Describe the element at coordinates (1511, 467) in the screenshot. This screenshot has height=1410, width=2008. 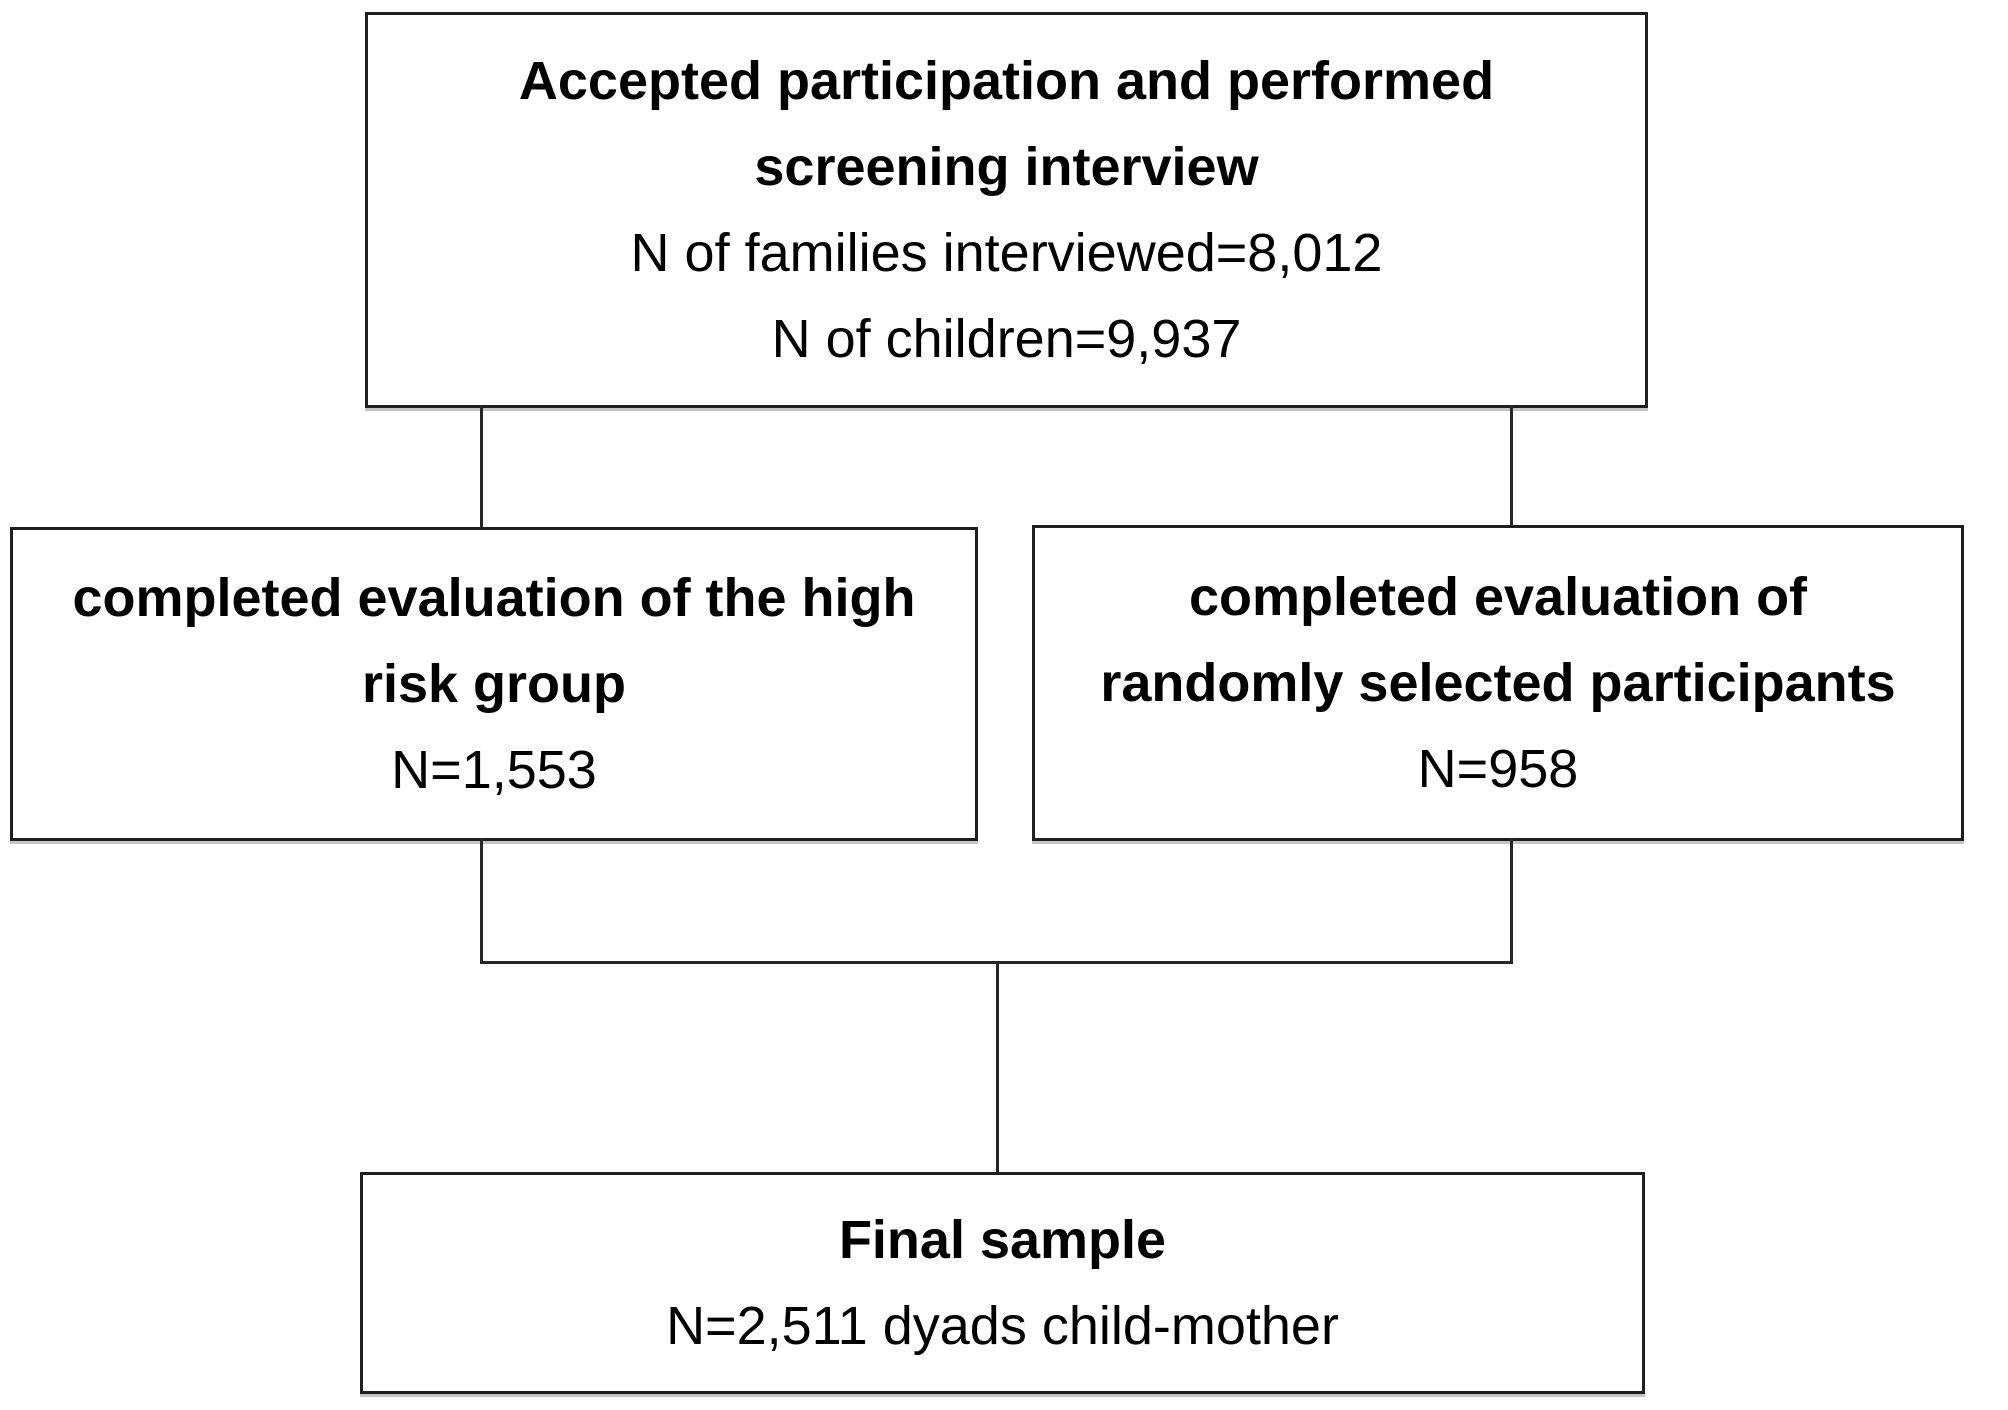
I see `connector-screening-to-random` at that location.